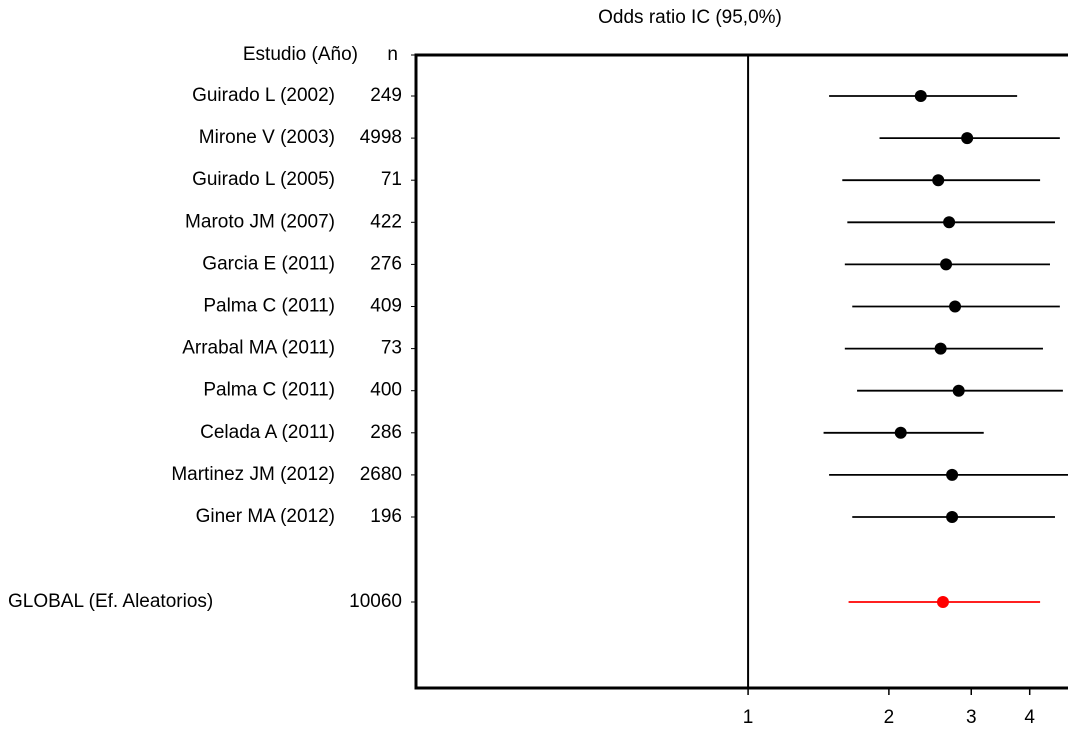 The height and width of the screenshot is (733, 1068). What do you see at coordinates (971, 717) in the screenshot?
I see `x-tick-label: 3` at bounding box center [971, 717].